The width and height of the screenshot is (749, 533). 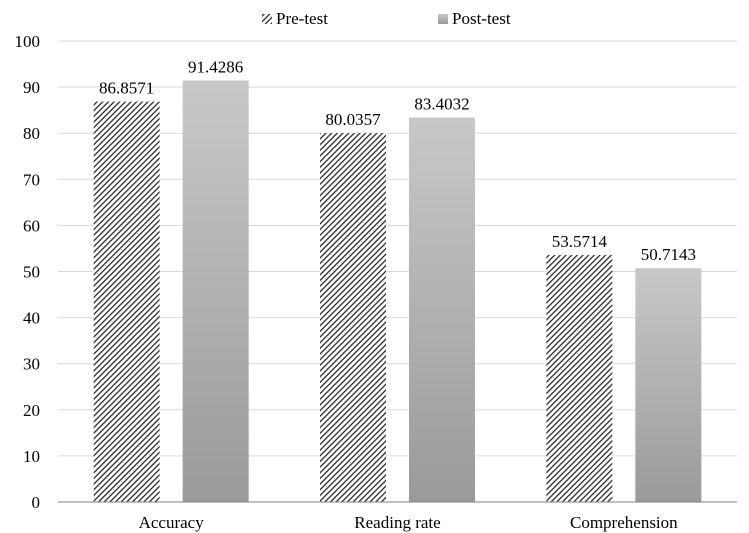 What do you see at coordinates (441, 104) in the screenshot?
I see `data-label-post-test: 83.4032` at bounding box center [441, 104].